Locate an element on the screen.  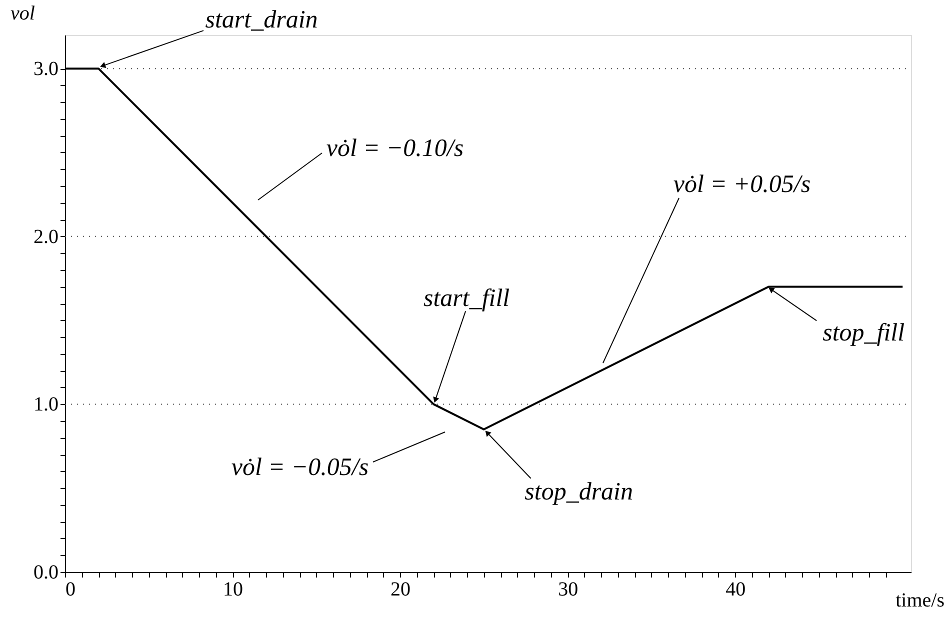
y-tick-label: 0.0 is located at coordinates (46, 573).